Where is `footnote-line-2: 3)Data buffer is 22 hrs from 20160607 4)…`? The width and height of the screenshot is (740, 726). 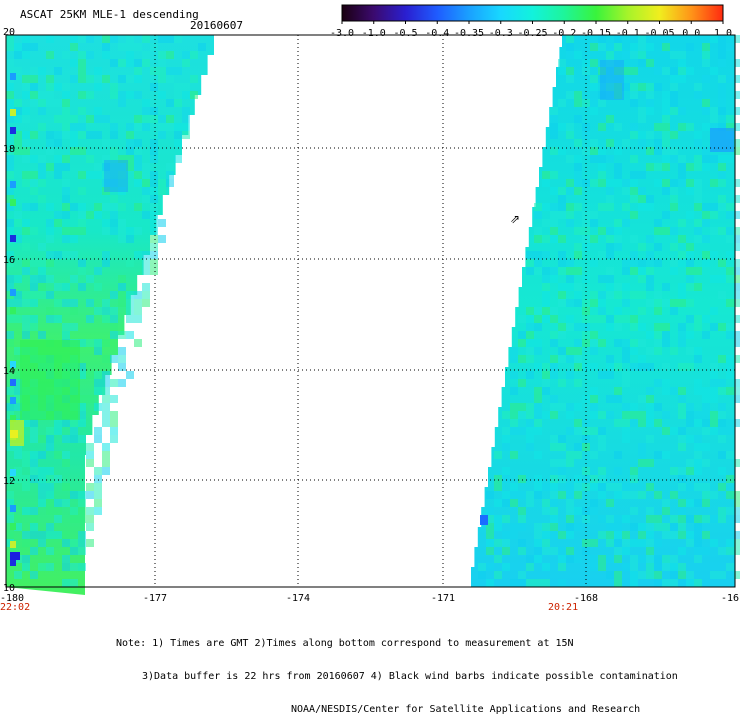 footnote-line-2: 3)Data buffer is 22 hrs from 20160607 4)… is located at coordinates (410, 676).